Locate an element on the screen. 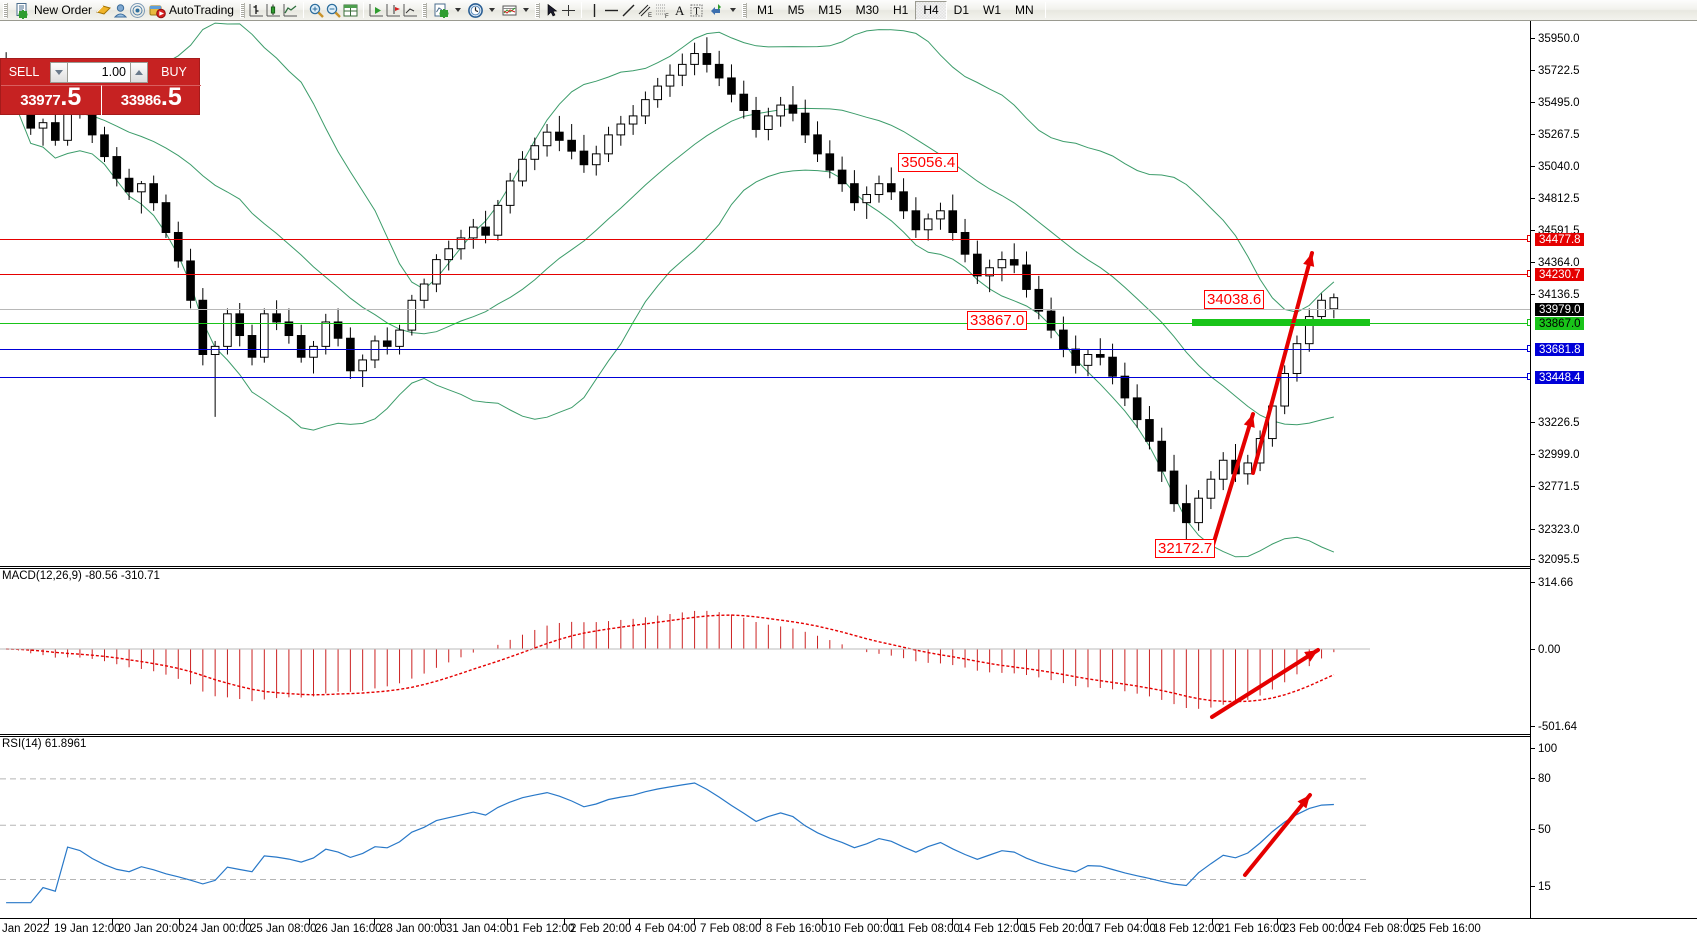  auto-trading-label: AutoTrading is located at coordinates (201, 10).